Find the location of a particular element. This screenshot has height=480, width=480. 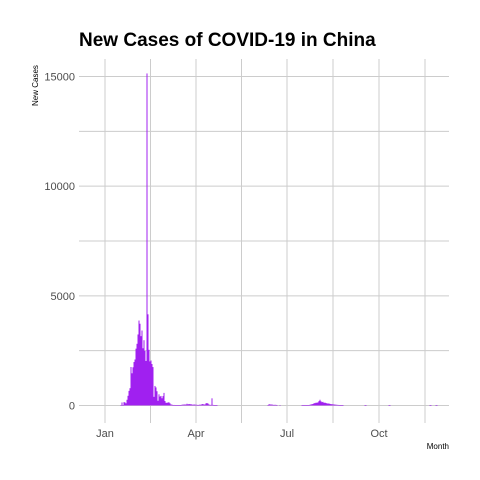

y-tick-label: 0 is located at coordinates (72, 406).